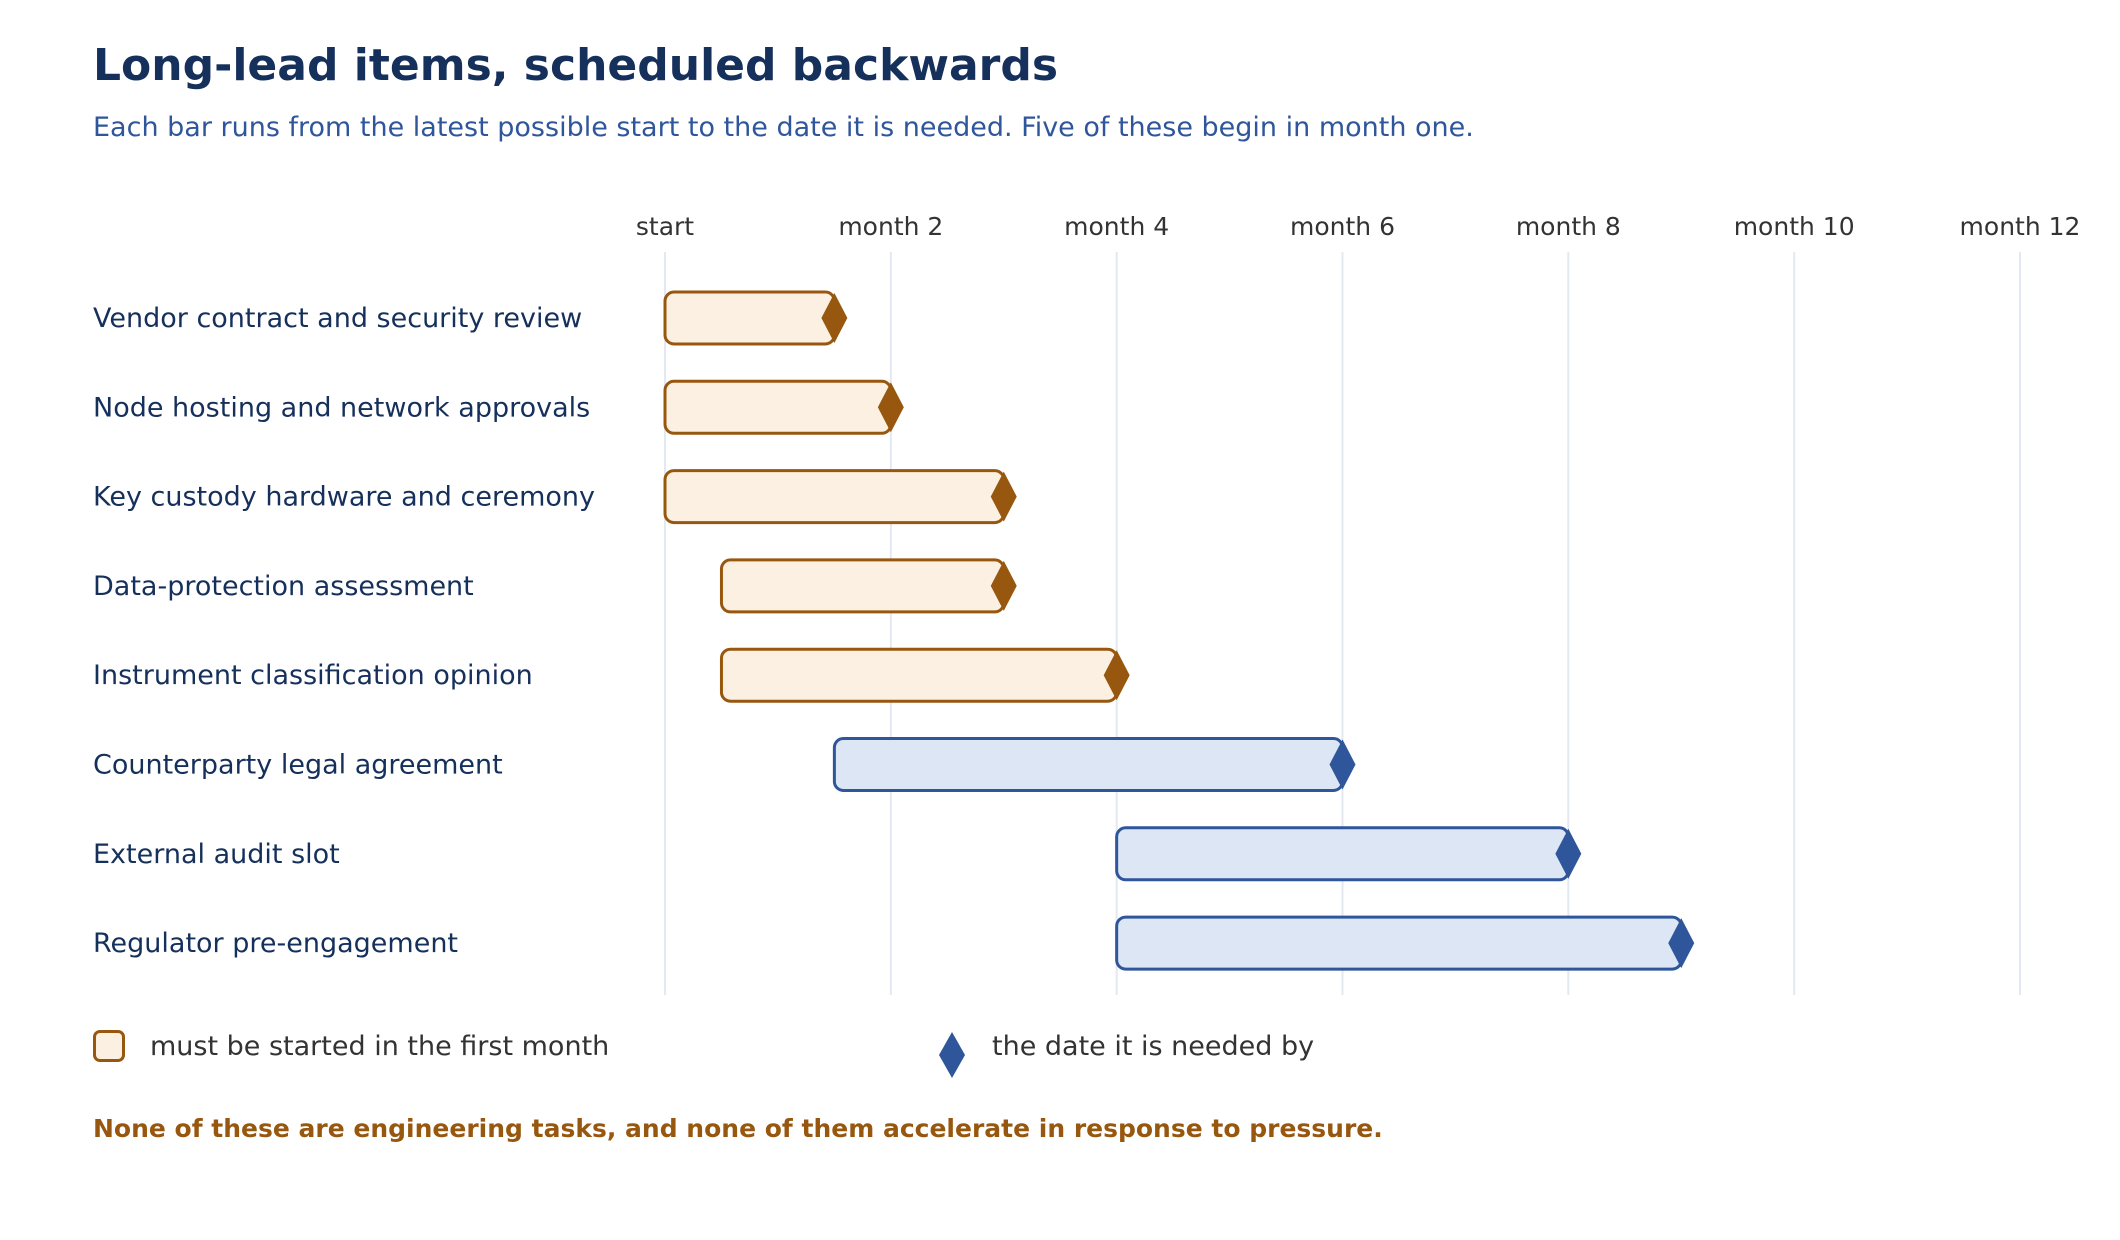 The image size is (2120, 1240). Describe the element at coordinates (1568, 226) in the screenshot. I see `x-tick-label: month 8` at that location.